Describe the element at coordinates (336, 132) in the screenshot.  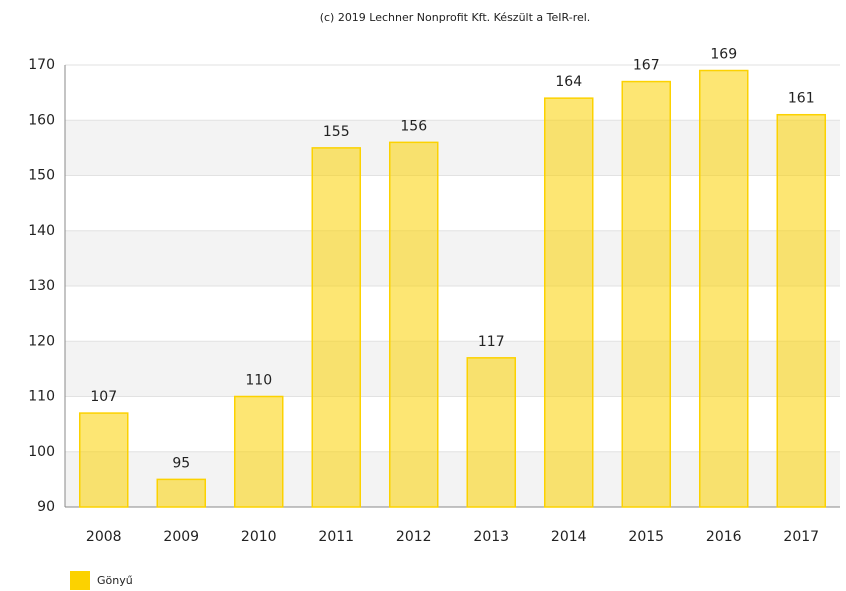
I see `data-label: 155` at that location.